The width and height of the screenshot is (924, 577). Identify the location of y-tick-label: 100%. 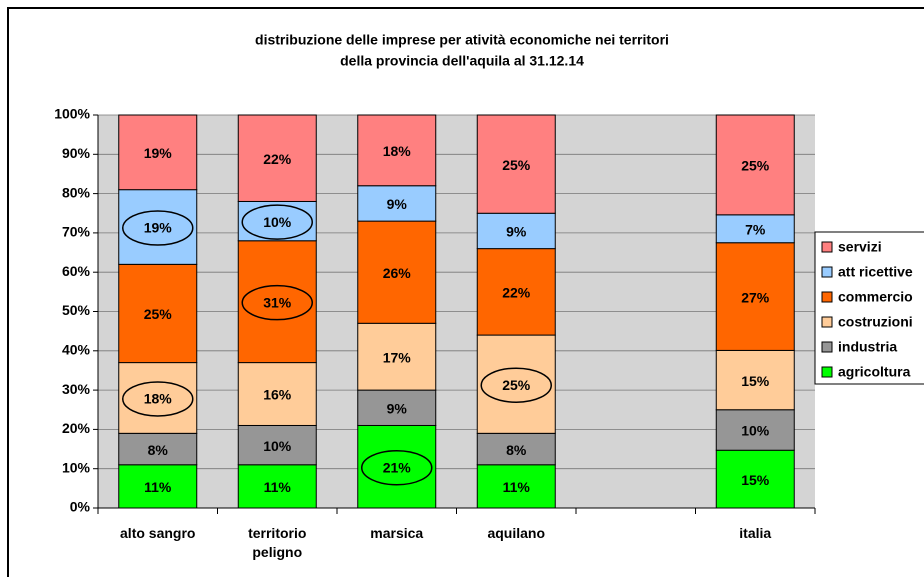
(72, 114).